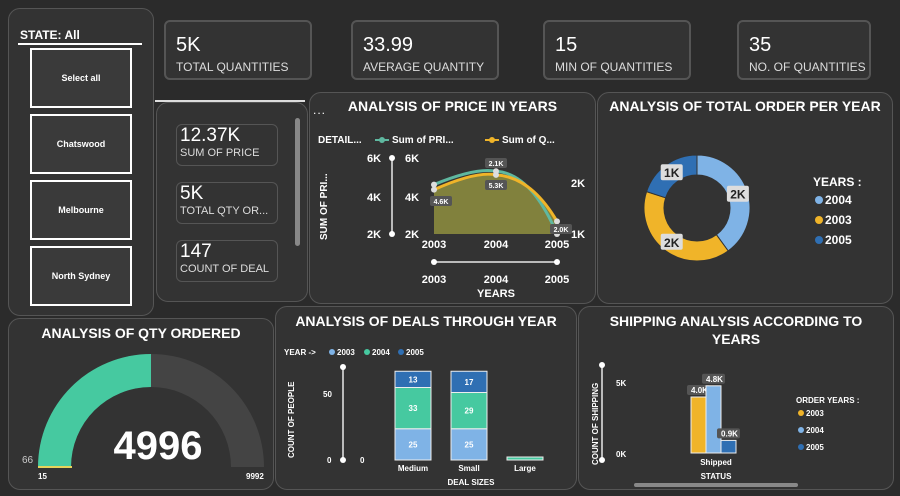 The image size is (900, 496). What do you see at coordinates (496, 294) in the screenshot?
I see `price-xlabel: YEARS` at bounding box center [496, 294].